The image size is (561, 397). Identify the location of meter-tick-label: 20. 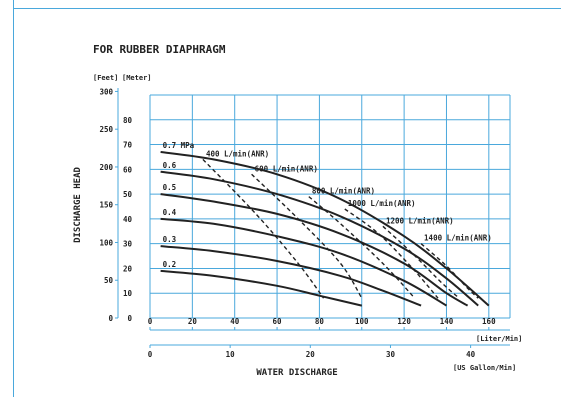
(128, 268).